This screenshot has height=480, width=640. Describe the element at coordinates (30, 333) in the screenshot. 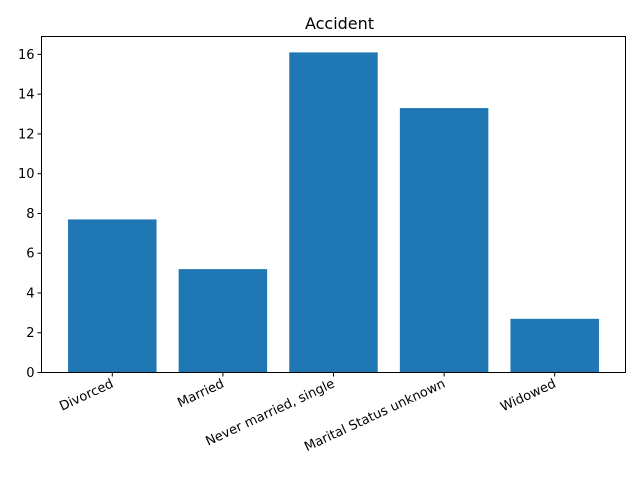

I see `y-tick-label: 2` at that location.